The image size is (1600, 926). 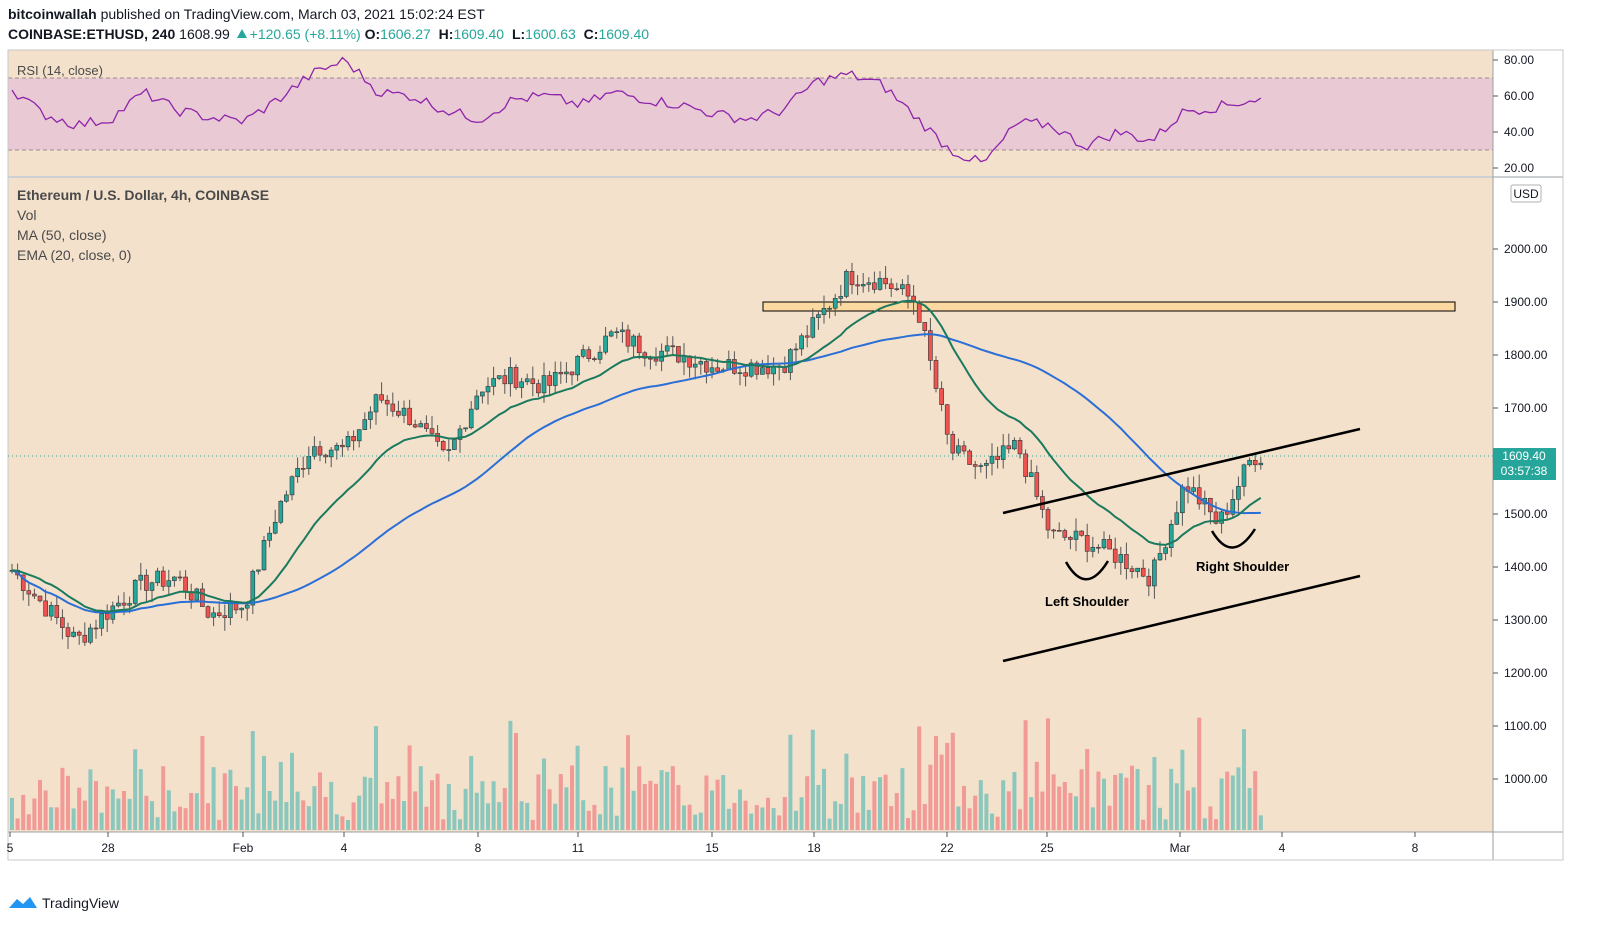 What do you see at coordinates (1526, 620) in the screenshot?
I see `price-tick-label: 1300.00` at bounding box center [1526, 620].